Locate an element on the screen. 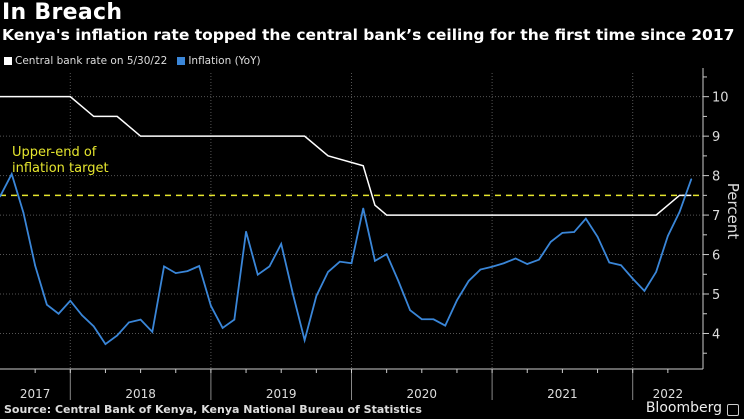 This screenshot has height=419, width=744. y-tick-label: 5 is located at coordinates (716, 295).